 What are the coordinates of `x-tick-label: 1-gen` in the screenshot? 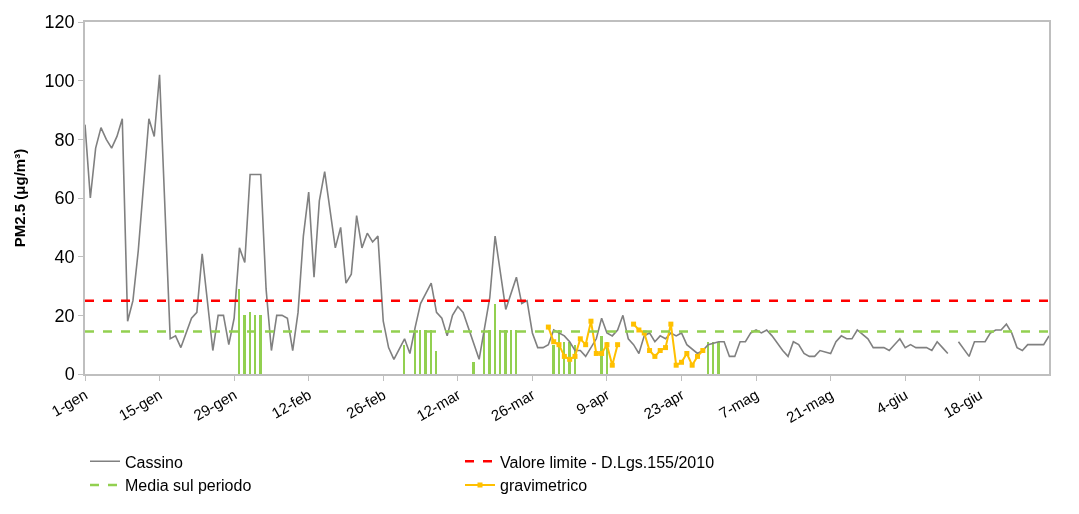 It's located at (69, 402).